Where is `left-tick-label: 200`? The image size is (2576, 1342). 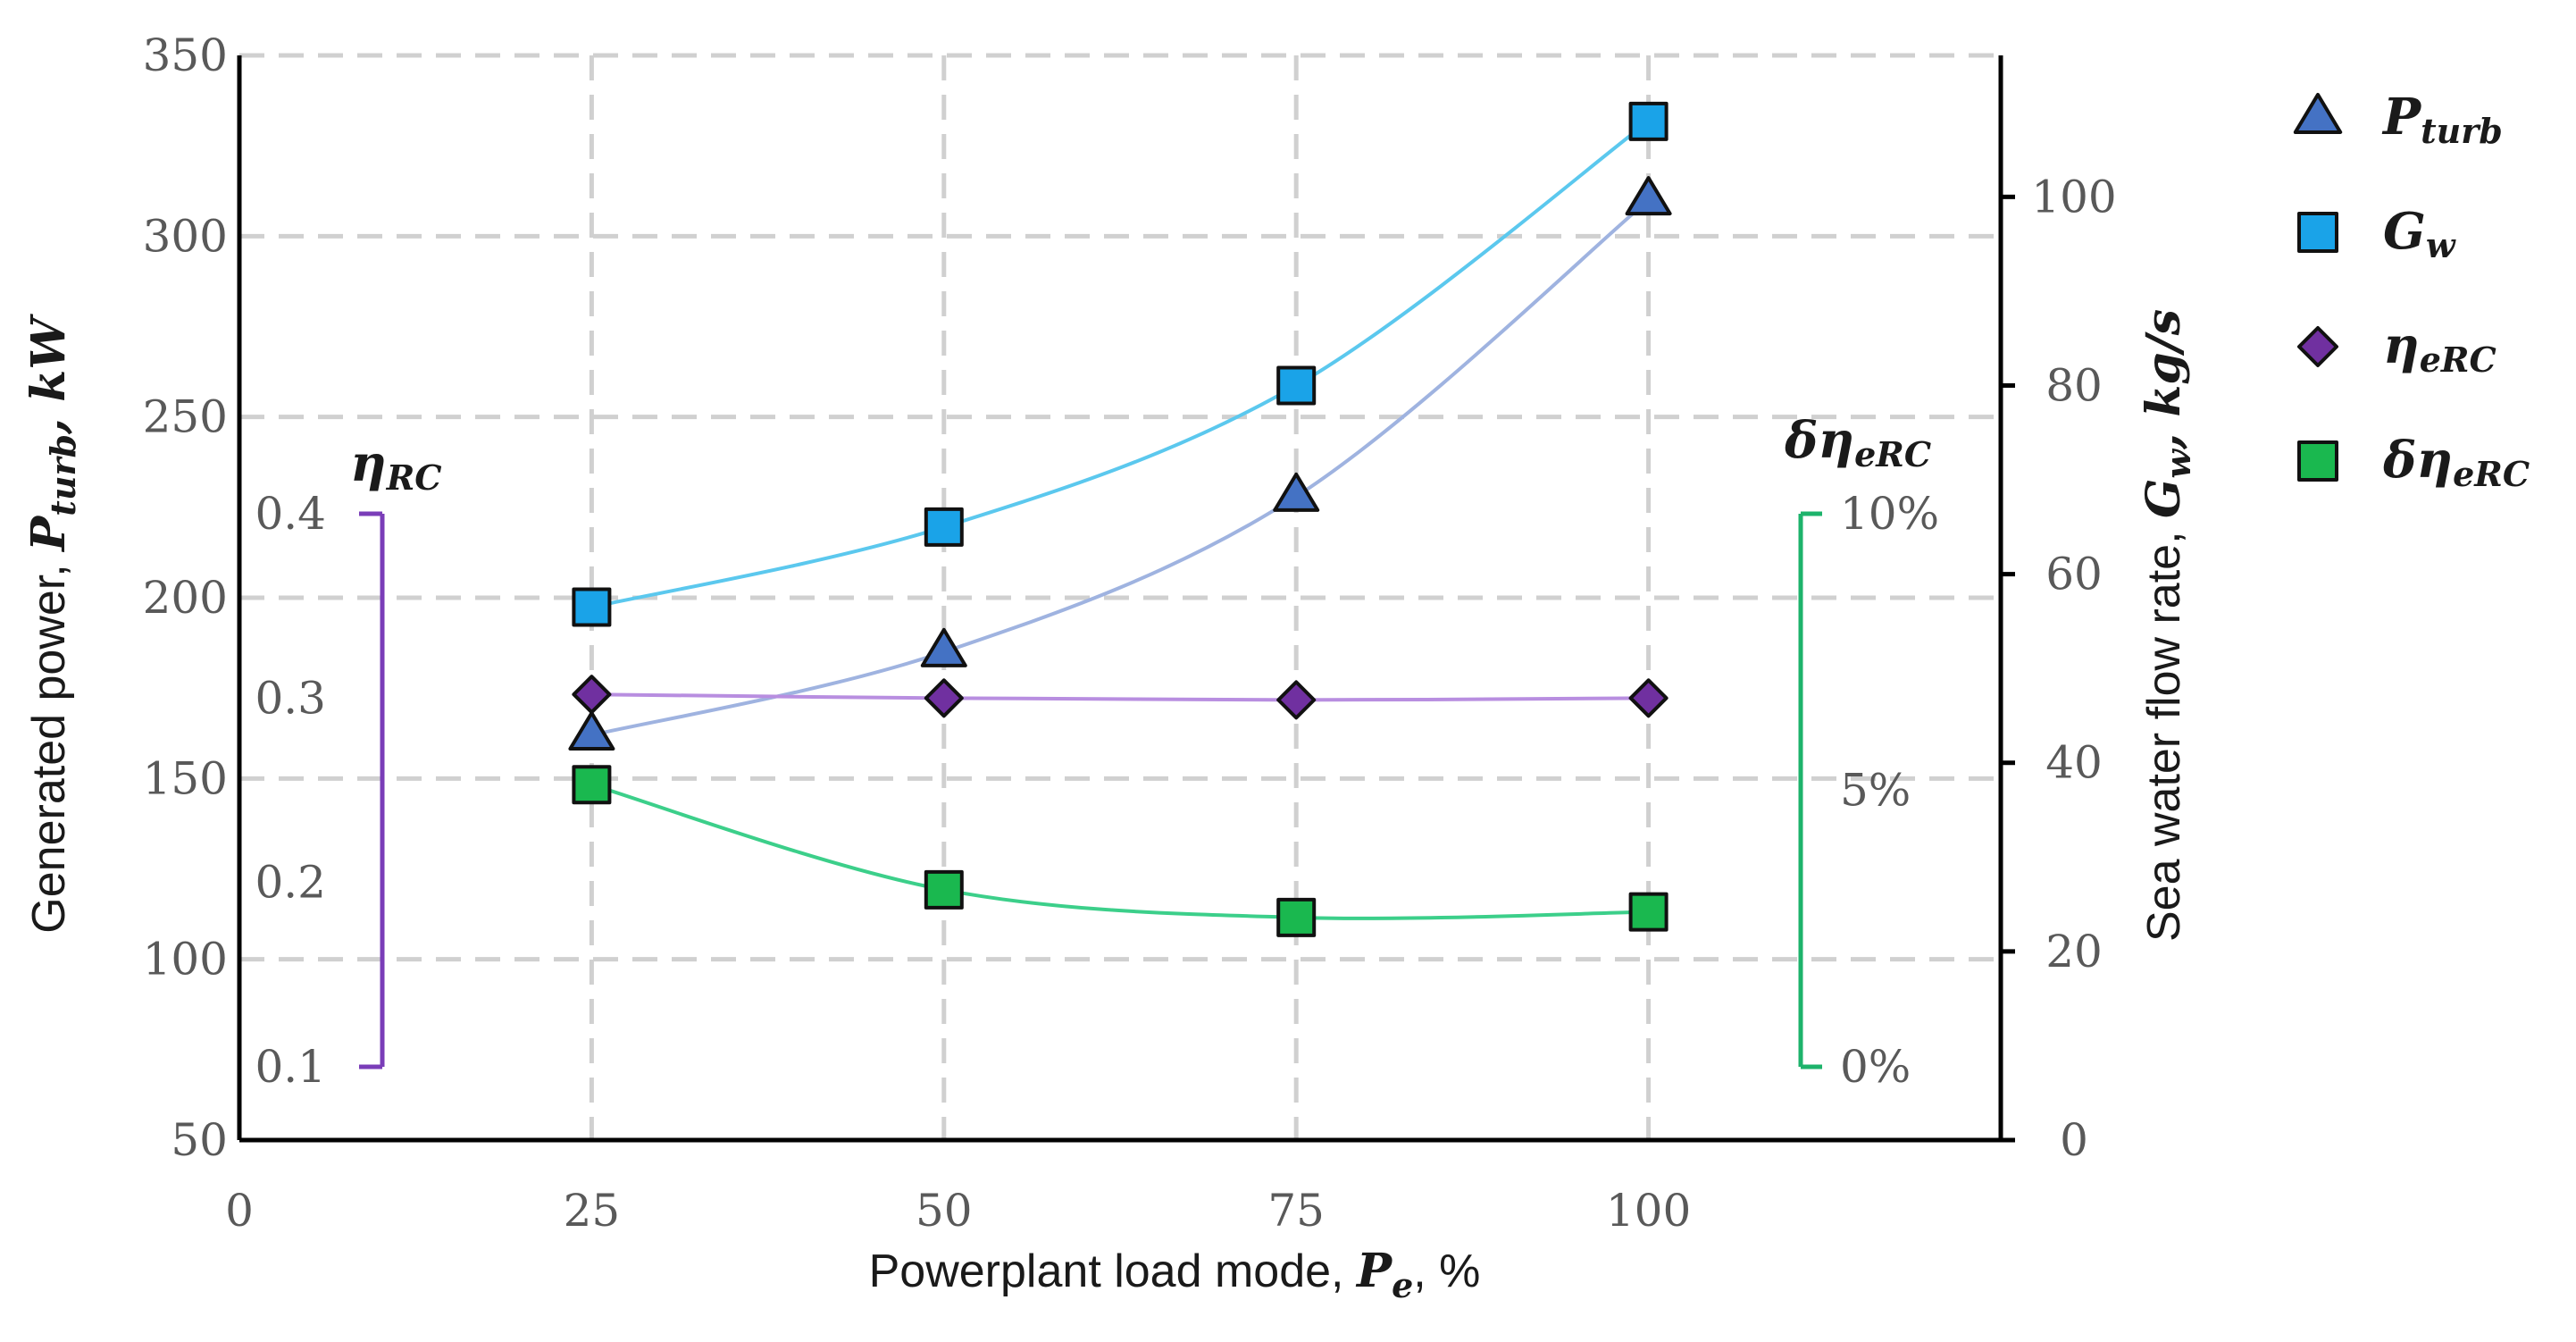 left-tick-label: 200 is located at coordinates (186, 598).